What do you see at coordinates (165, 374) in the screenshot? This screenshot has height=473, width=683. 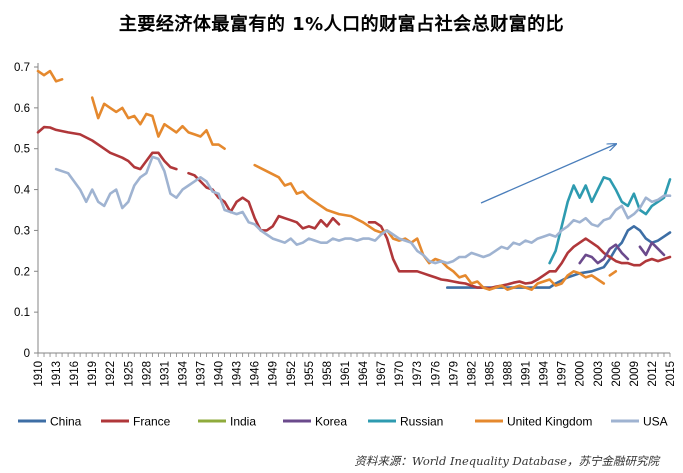 I see `x-tick-label: 1931` at bounding box center [165, 374].